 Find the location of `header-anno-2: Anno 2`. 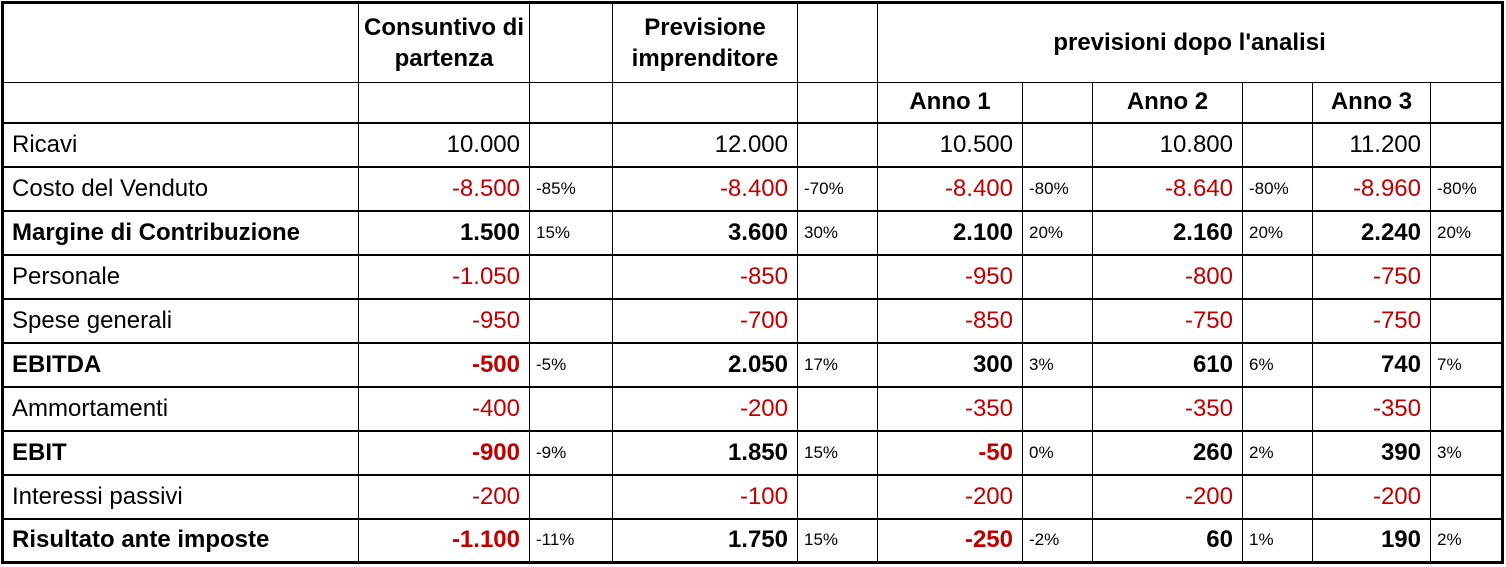

header-anno-2: Anno 2 is located at coordinates (1167, 103).